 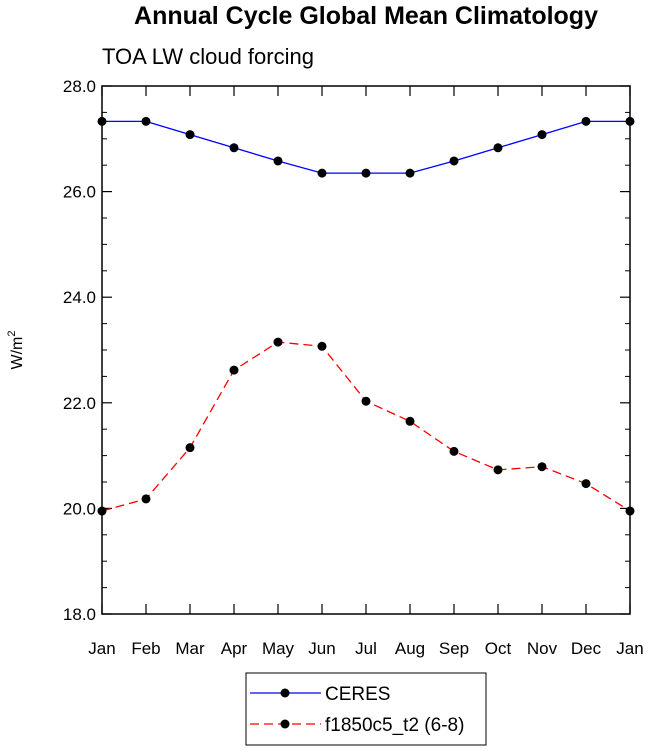 I want to click on x-tick-label: May, so click(x=278, y=648).